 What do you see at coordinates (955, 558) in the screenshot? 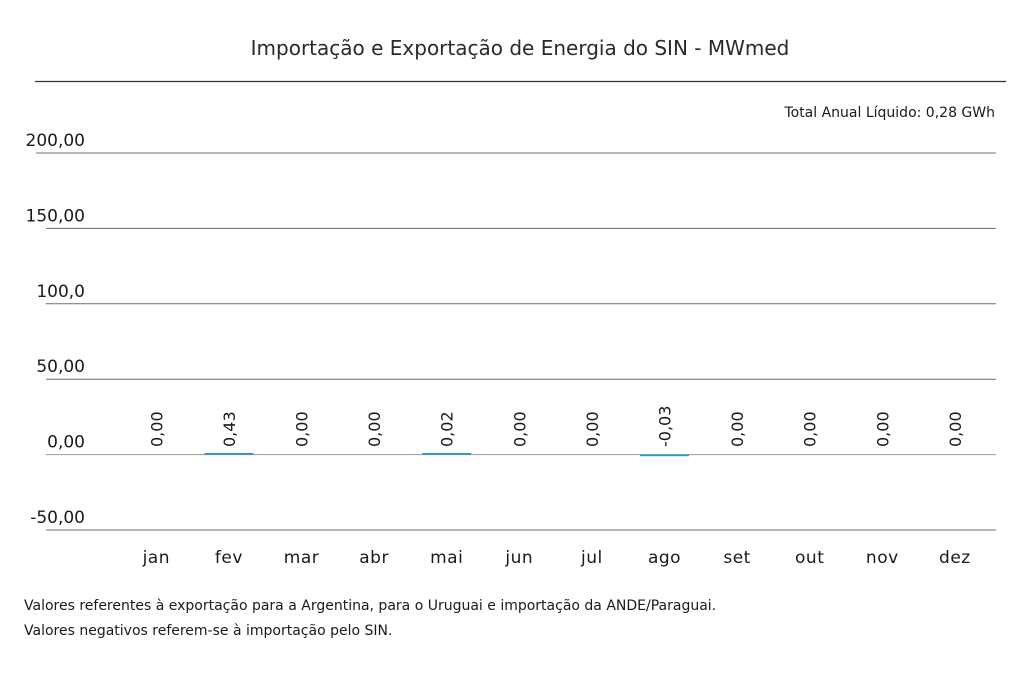
I see `x-tick-label: dez` at bounding box center [955, 558].